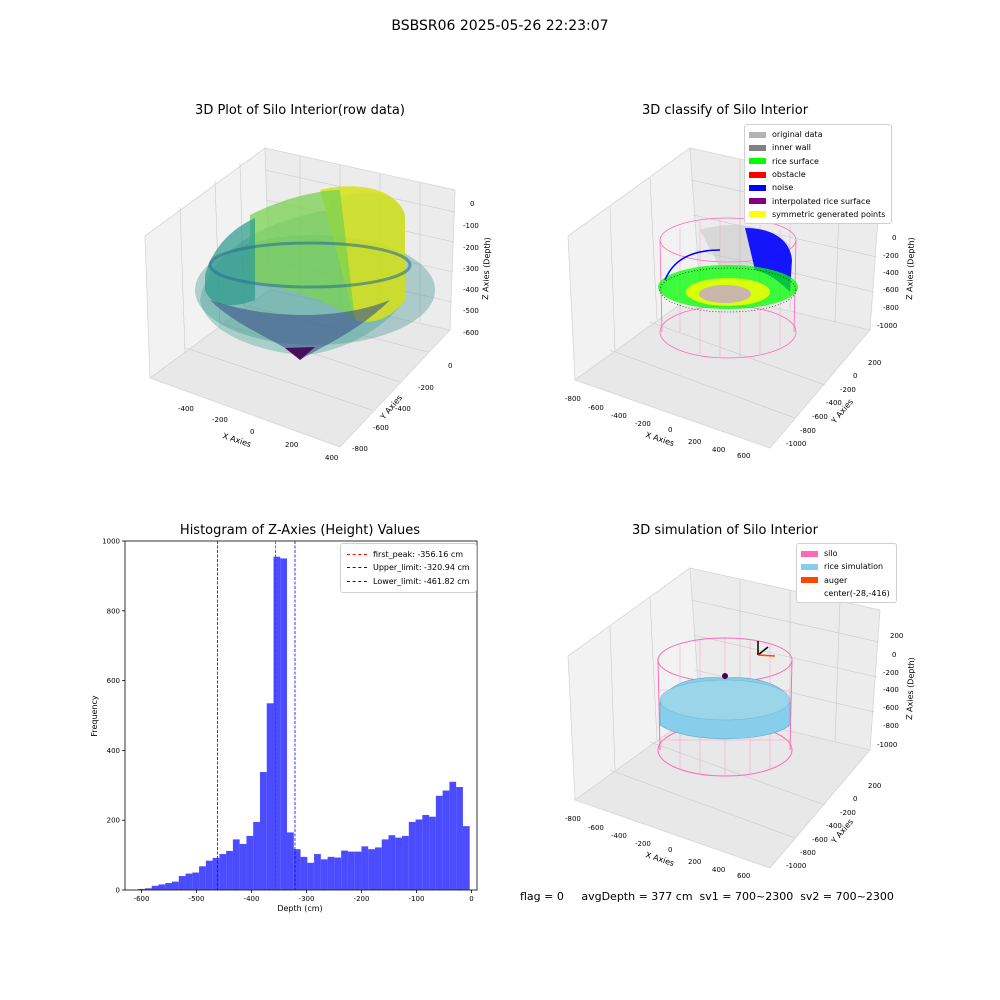 The height and width of the screenshot is (1000, 1000). I want to click on classify-x-tick: 600, so click(743, 456).